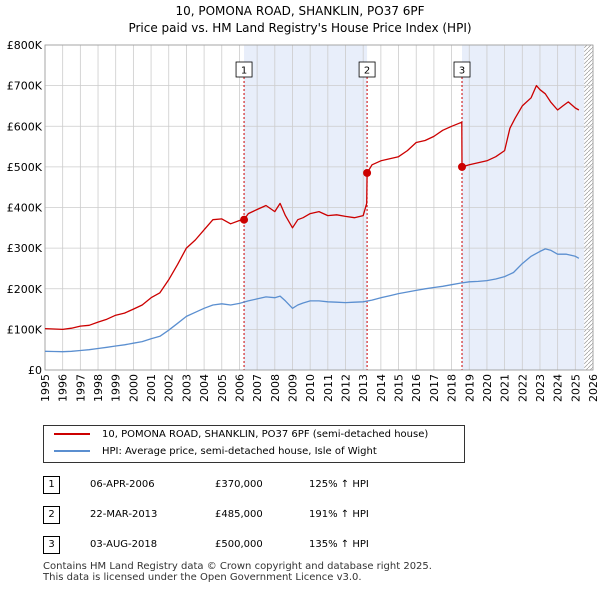 The image size is (600, 590). What do you see at coordinates (239, 514) in the screenshot?
I see `sale-price: £485,000` at bounding box center [239, 514].